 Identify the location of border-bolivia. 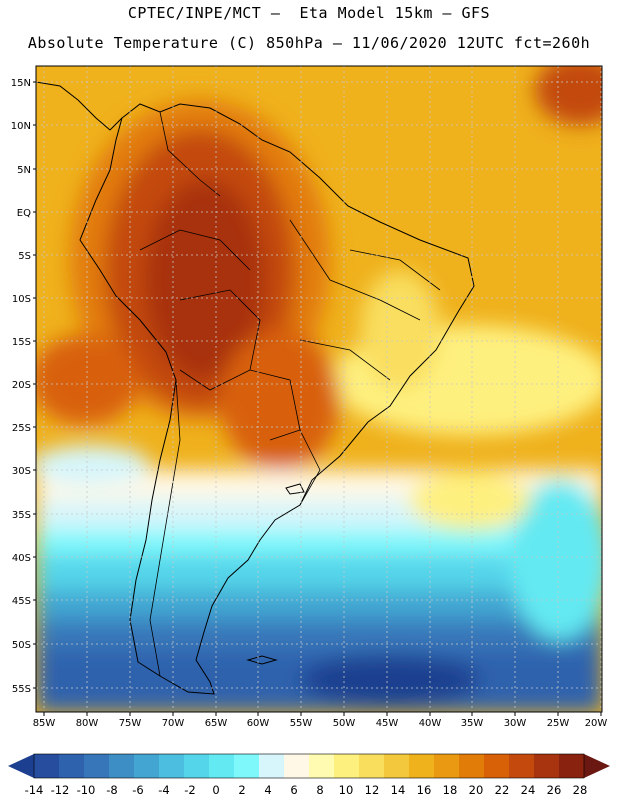
(220, 340).